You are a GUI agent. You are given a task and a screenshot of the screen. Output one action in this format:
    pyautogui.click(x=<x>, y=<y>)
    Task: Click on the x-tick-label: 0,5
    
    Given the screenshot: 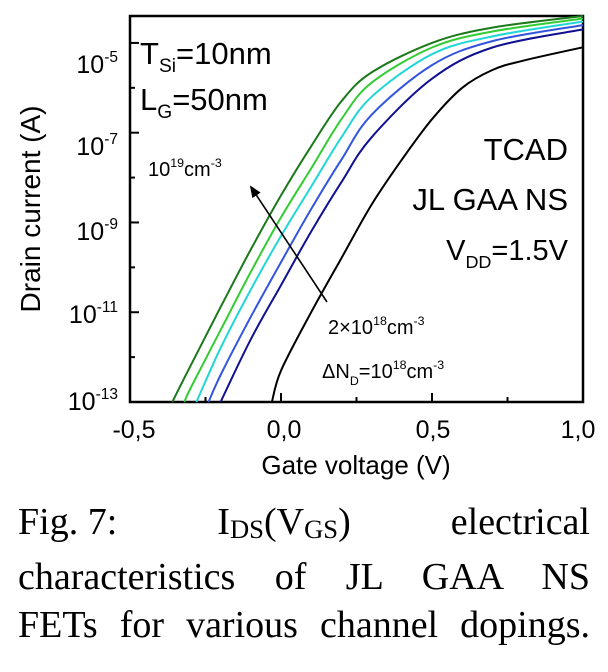 What is the action you would take?
    pyautogui.click(x=433, y=430)
    